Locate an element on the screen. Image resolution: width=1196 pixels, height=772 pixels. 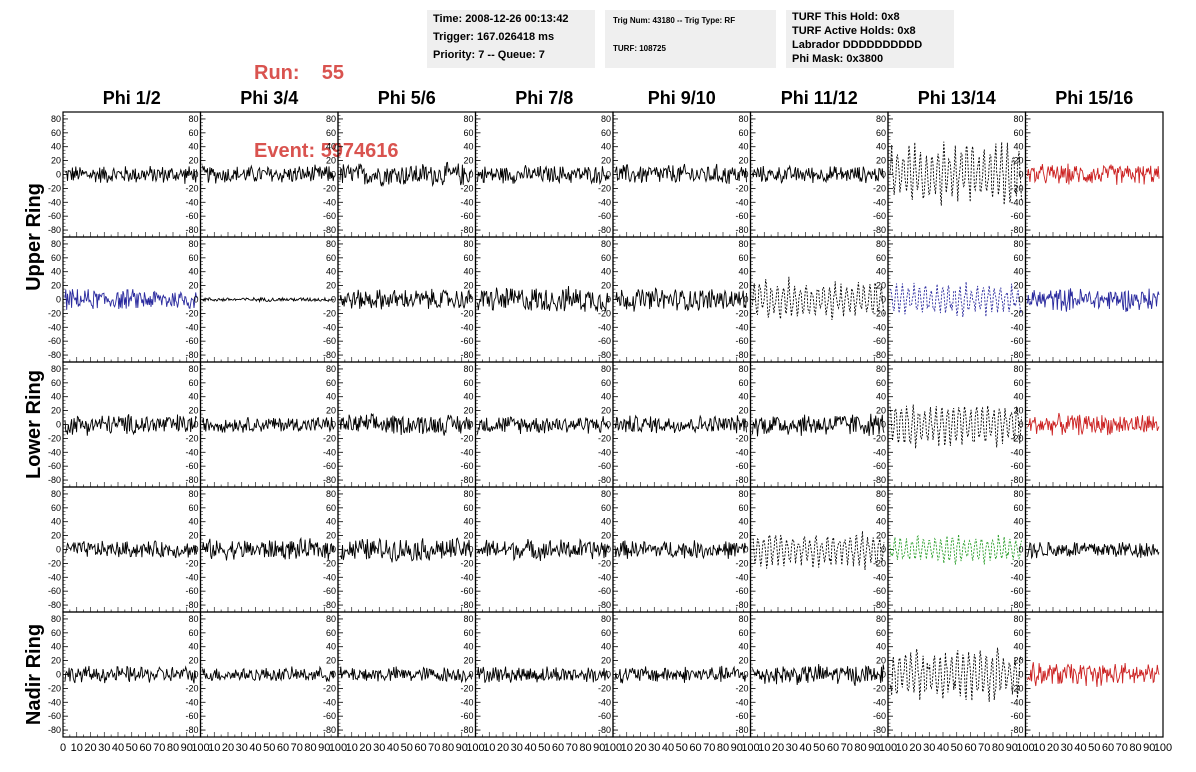
x-tick-label: 40 is located at coordinates (255, 748).